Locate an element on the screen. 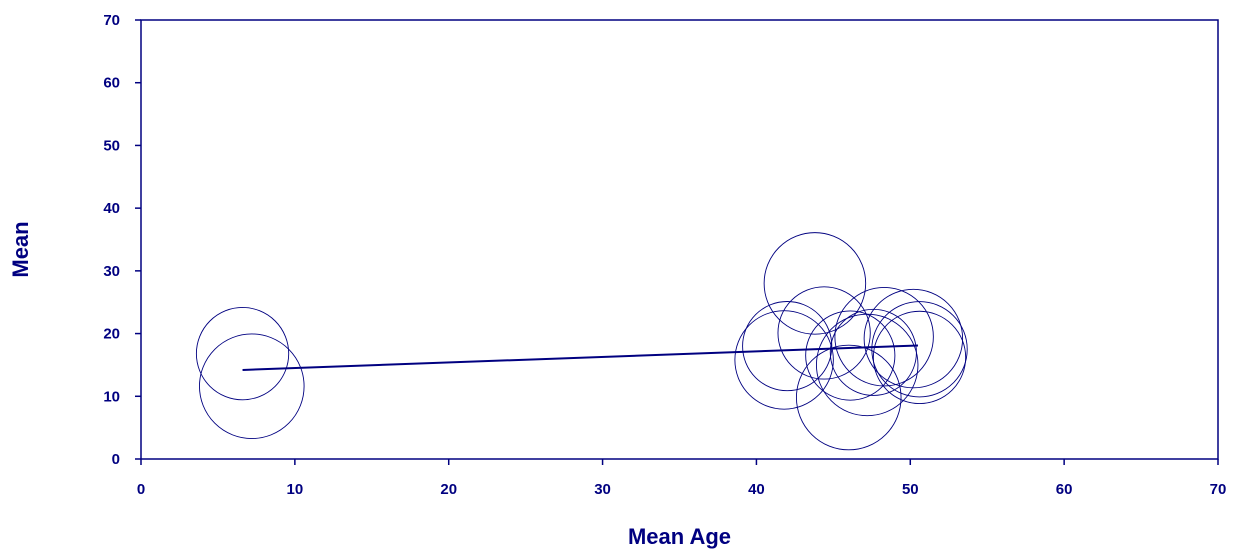  x-tick-label: 30 is located at coordinates (602, 489).